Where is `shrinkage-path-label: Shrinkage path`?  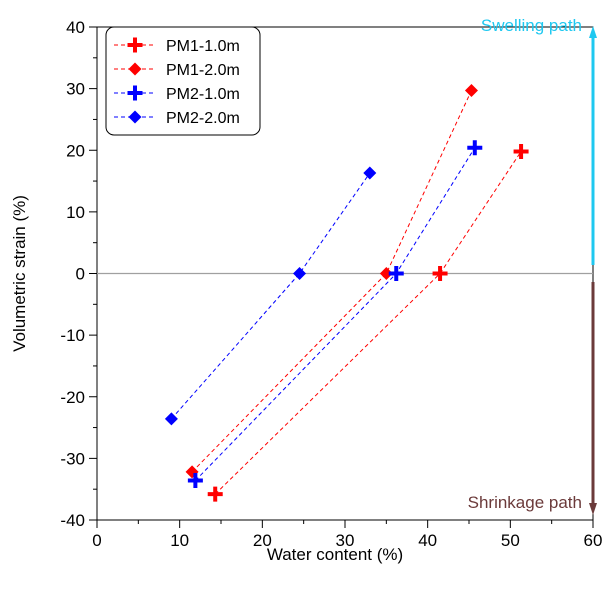
shrinkage-path-label: Shrinkage path is located at coordinates (525, 502).